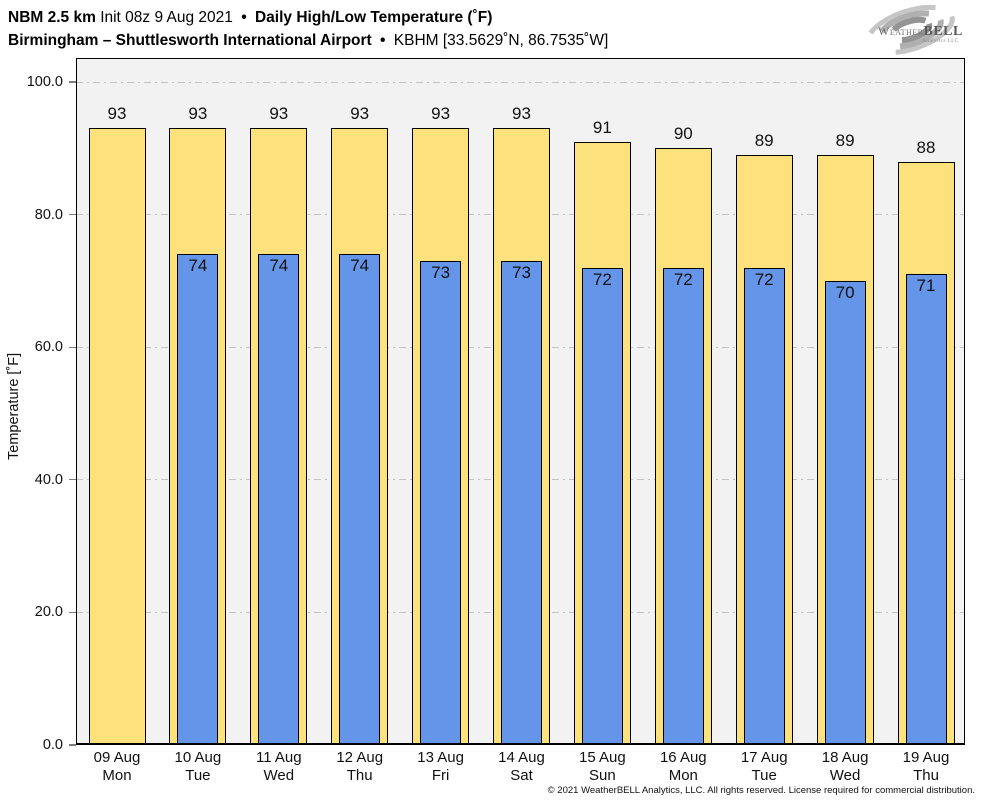  What do you see at coordinates (117, 436) in the screenshot?
I see `bar-high` at bounding box center [117, 436].